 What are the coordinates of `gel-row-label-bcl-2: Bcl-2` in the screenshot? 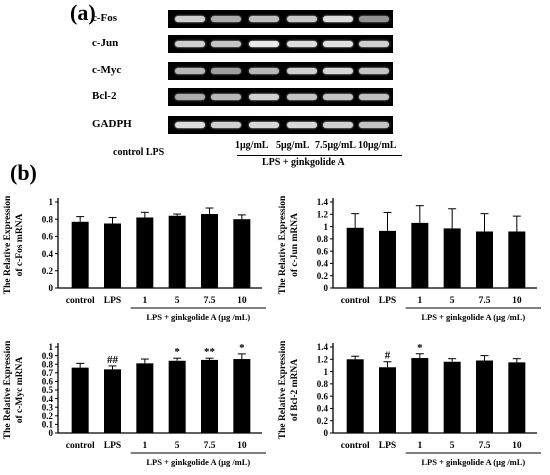 It's located at (104, 96).